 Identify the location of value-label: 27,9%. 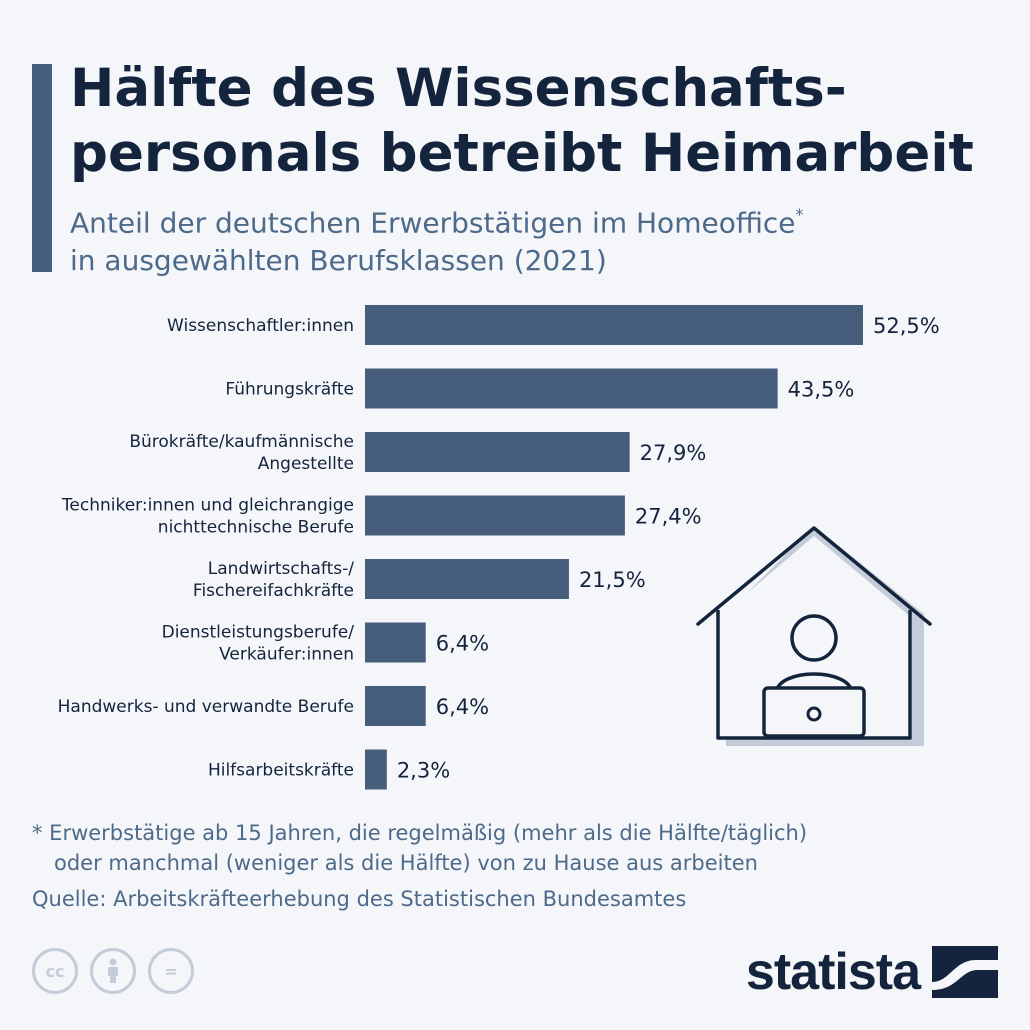
(673, 453).